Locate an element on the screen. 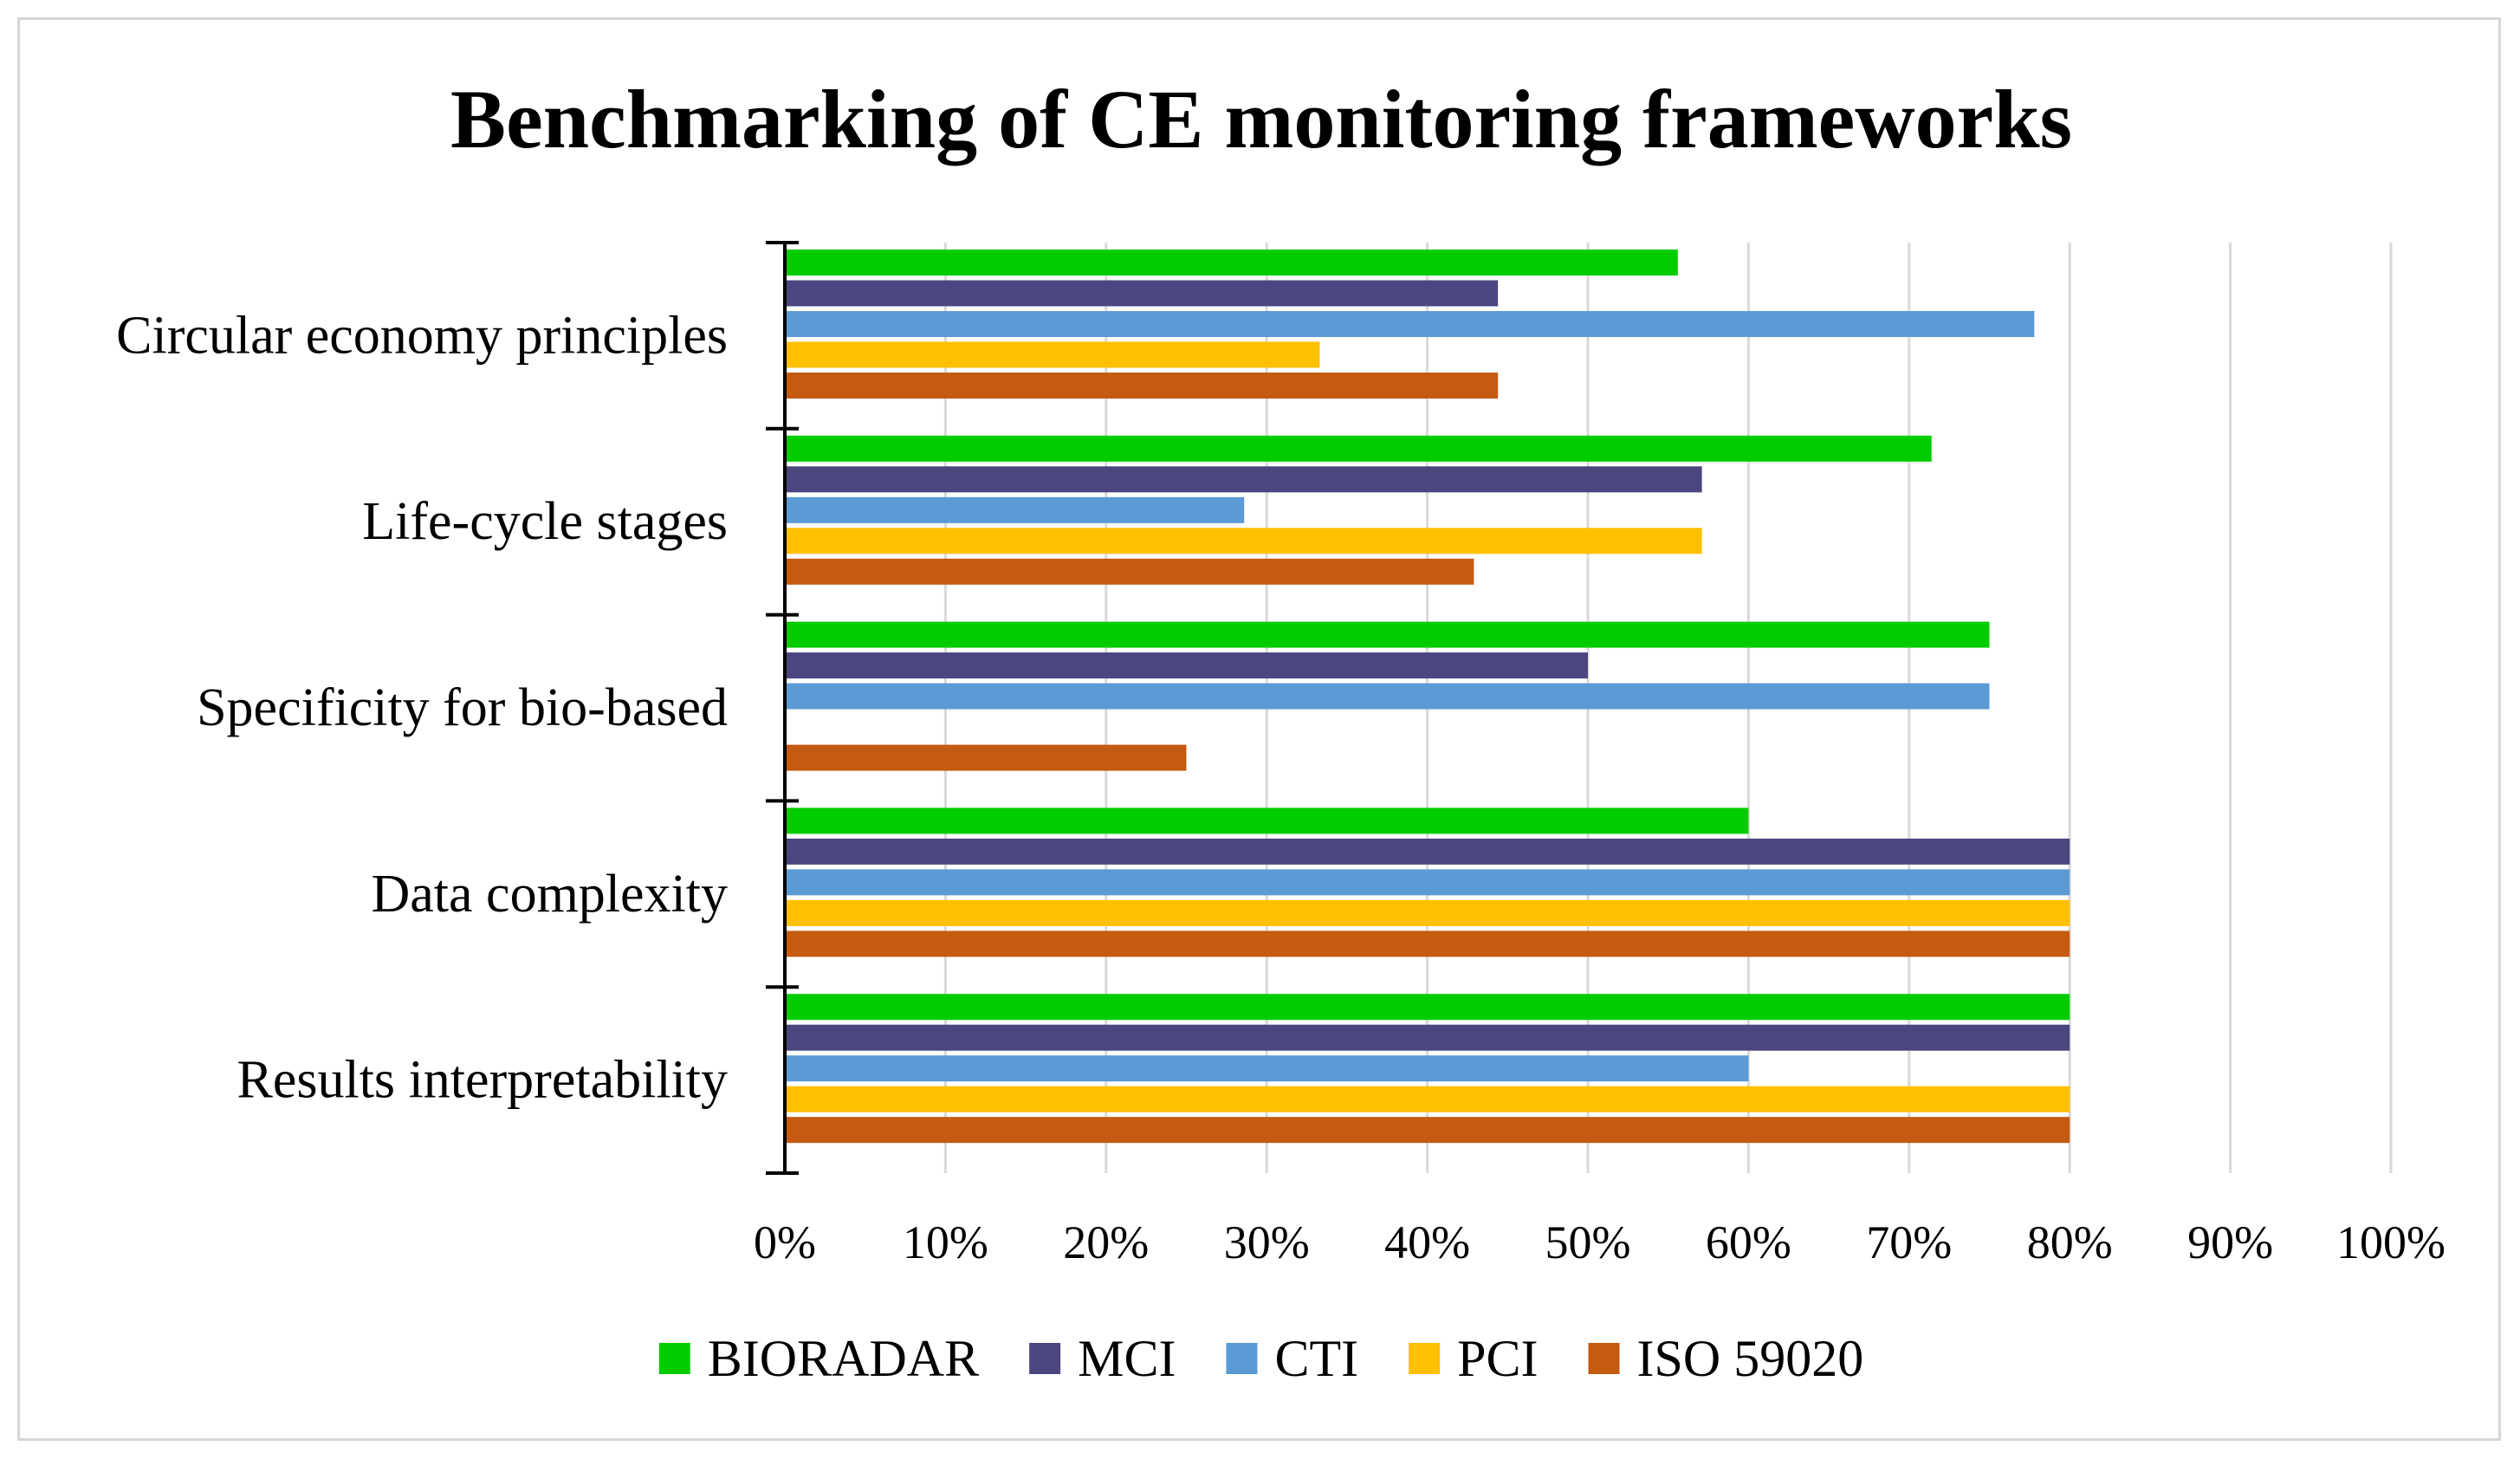 This screenshot has width=2520, height=1459. legend-item: BIORADAR is located at coordinates (818, 1358).